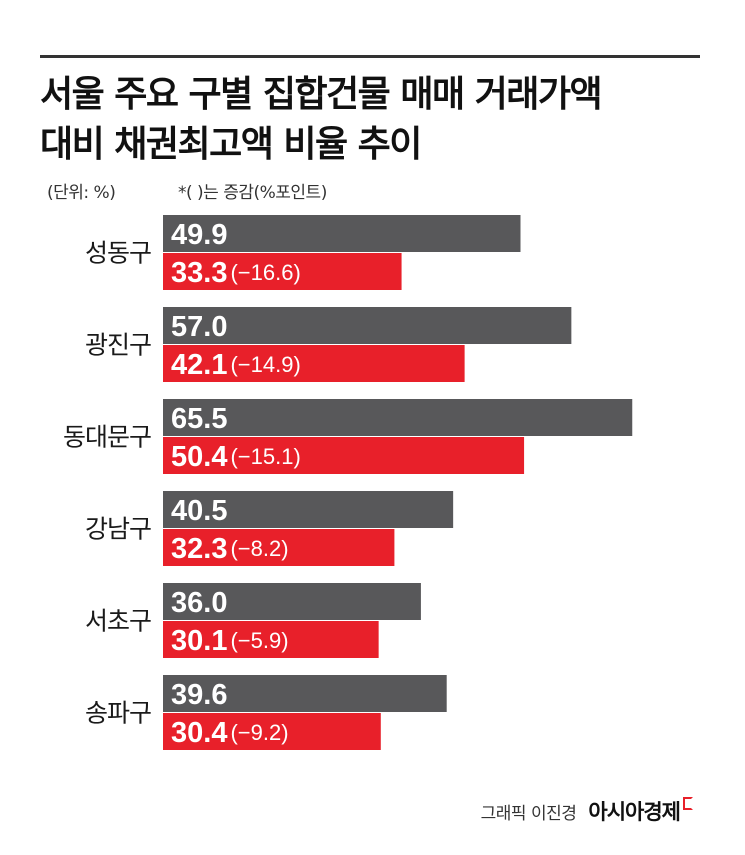  Describe the element at coordinates (259, 732) in the screenshot. I see `change-label: (−9.2)` at that location.